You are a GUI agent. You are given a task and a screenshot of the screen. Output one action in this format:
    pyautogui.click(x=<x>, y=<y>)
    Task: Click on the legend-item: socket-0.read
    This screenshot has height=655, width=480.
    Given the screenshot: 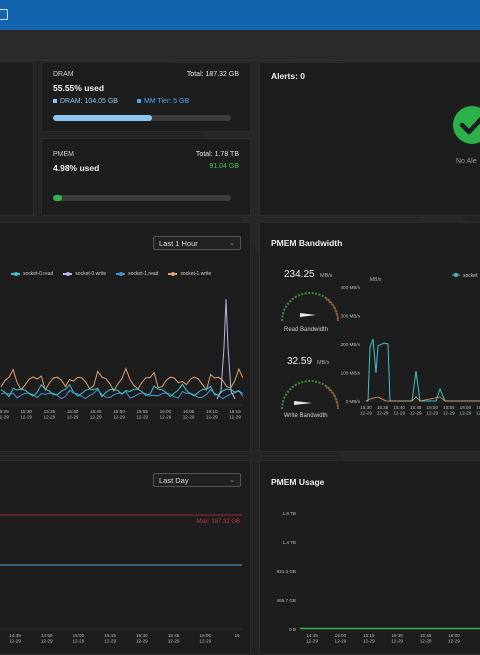 What is the action you would take?
    pyautogui.click(x=32, y=274)
    